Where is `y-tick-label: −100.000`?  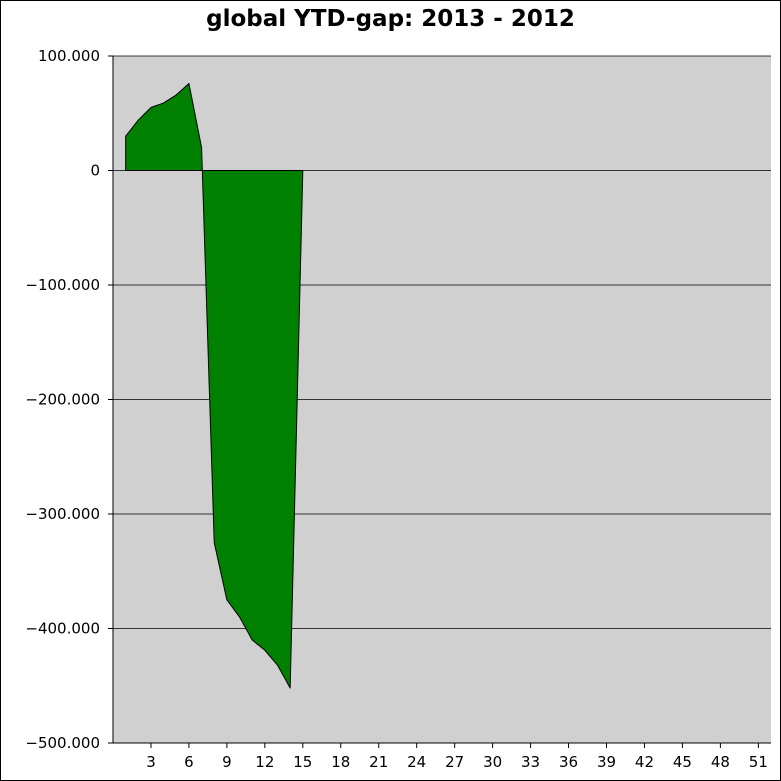
y-tick-label: −100.000 is located at coordinates (62, 285).